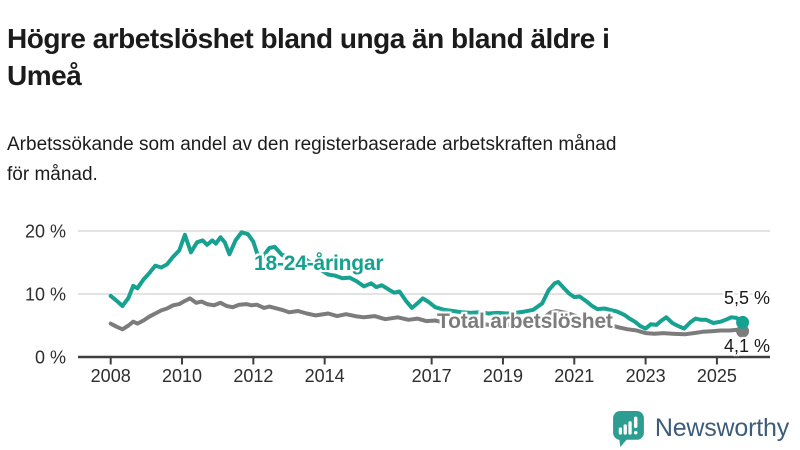 This screenshot has width=800, height=450. I want to click on x-tick-label: 2008, so click(111, 376).